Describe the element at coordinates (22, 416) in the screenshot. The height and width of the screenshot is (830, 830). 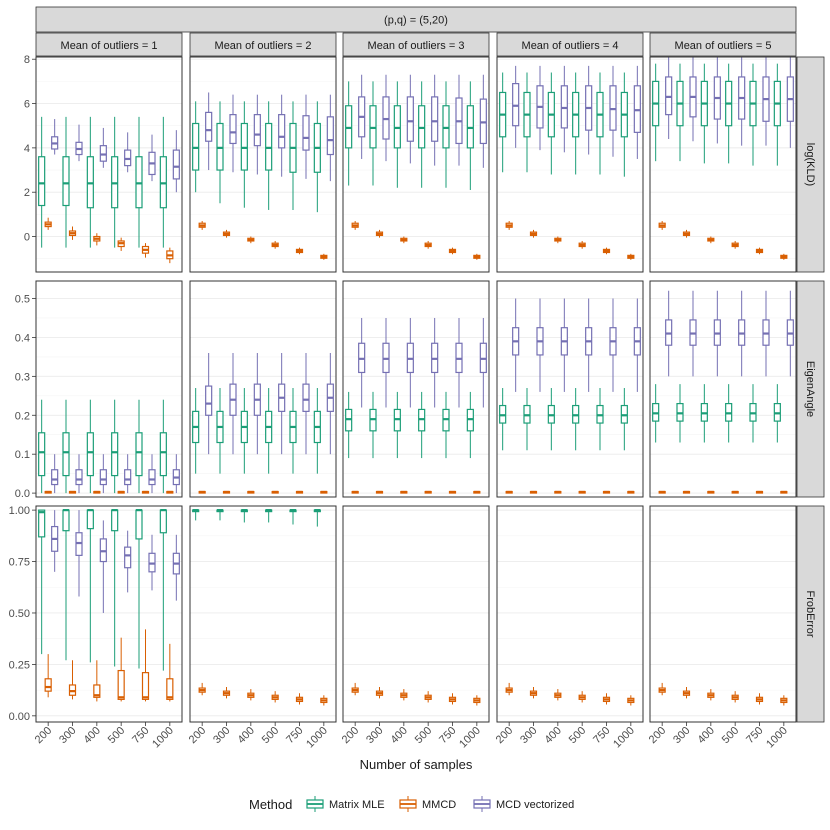
I see `y-tick-label: 0.2` at that location.